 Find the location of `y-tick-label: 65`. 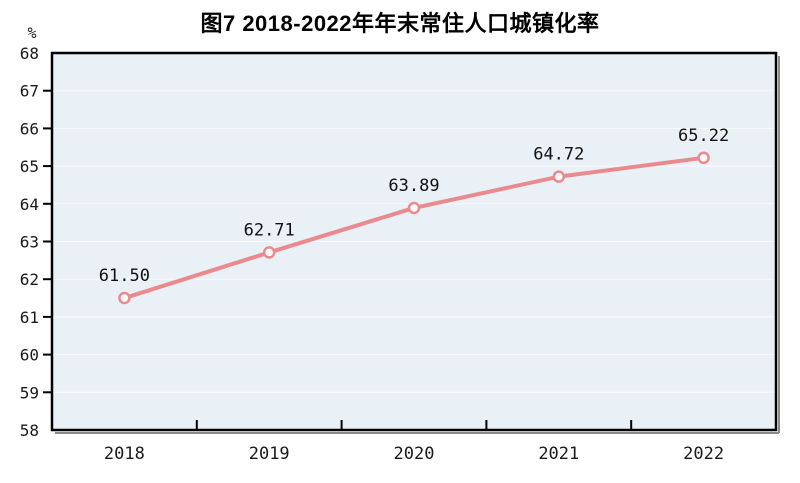

y-tick-label: 65 is located at coordinates (29, 166).